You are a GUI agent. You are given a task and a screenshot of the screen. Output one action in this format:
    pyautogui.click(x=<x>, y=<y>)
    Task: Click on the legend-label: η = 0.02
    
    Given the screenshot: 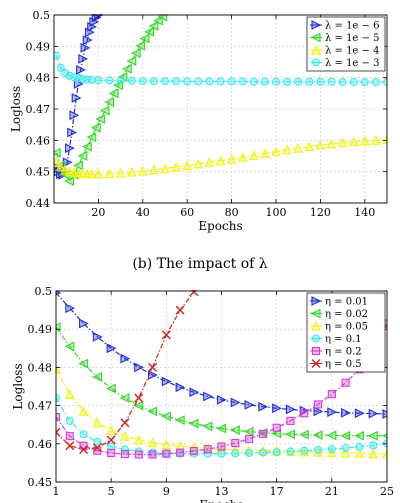 What is the action you would take?
    pyautogui.click(x=346, y=314)
    